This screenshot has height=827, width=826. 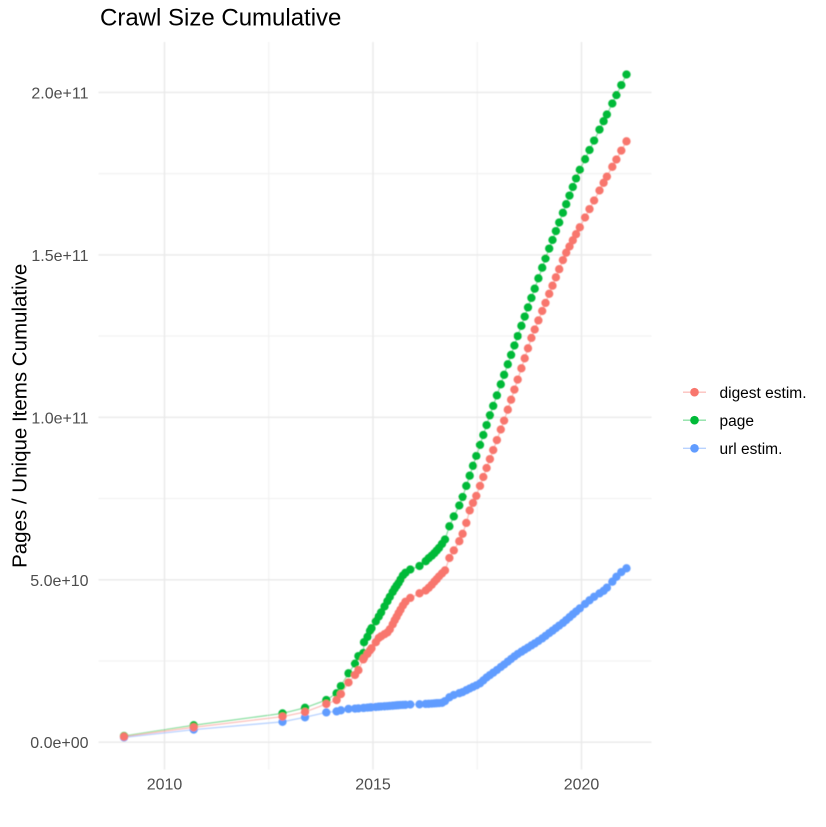 What do you see at coordinates (59, 256) in the screenshot?
I see `svg-text: 1.5e+11` at bounding box center [59, 256].